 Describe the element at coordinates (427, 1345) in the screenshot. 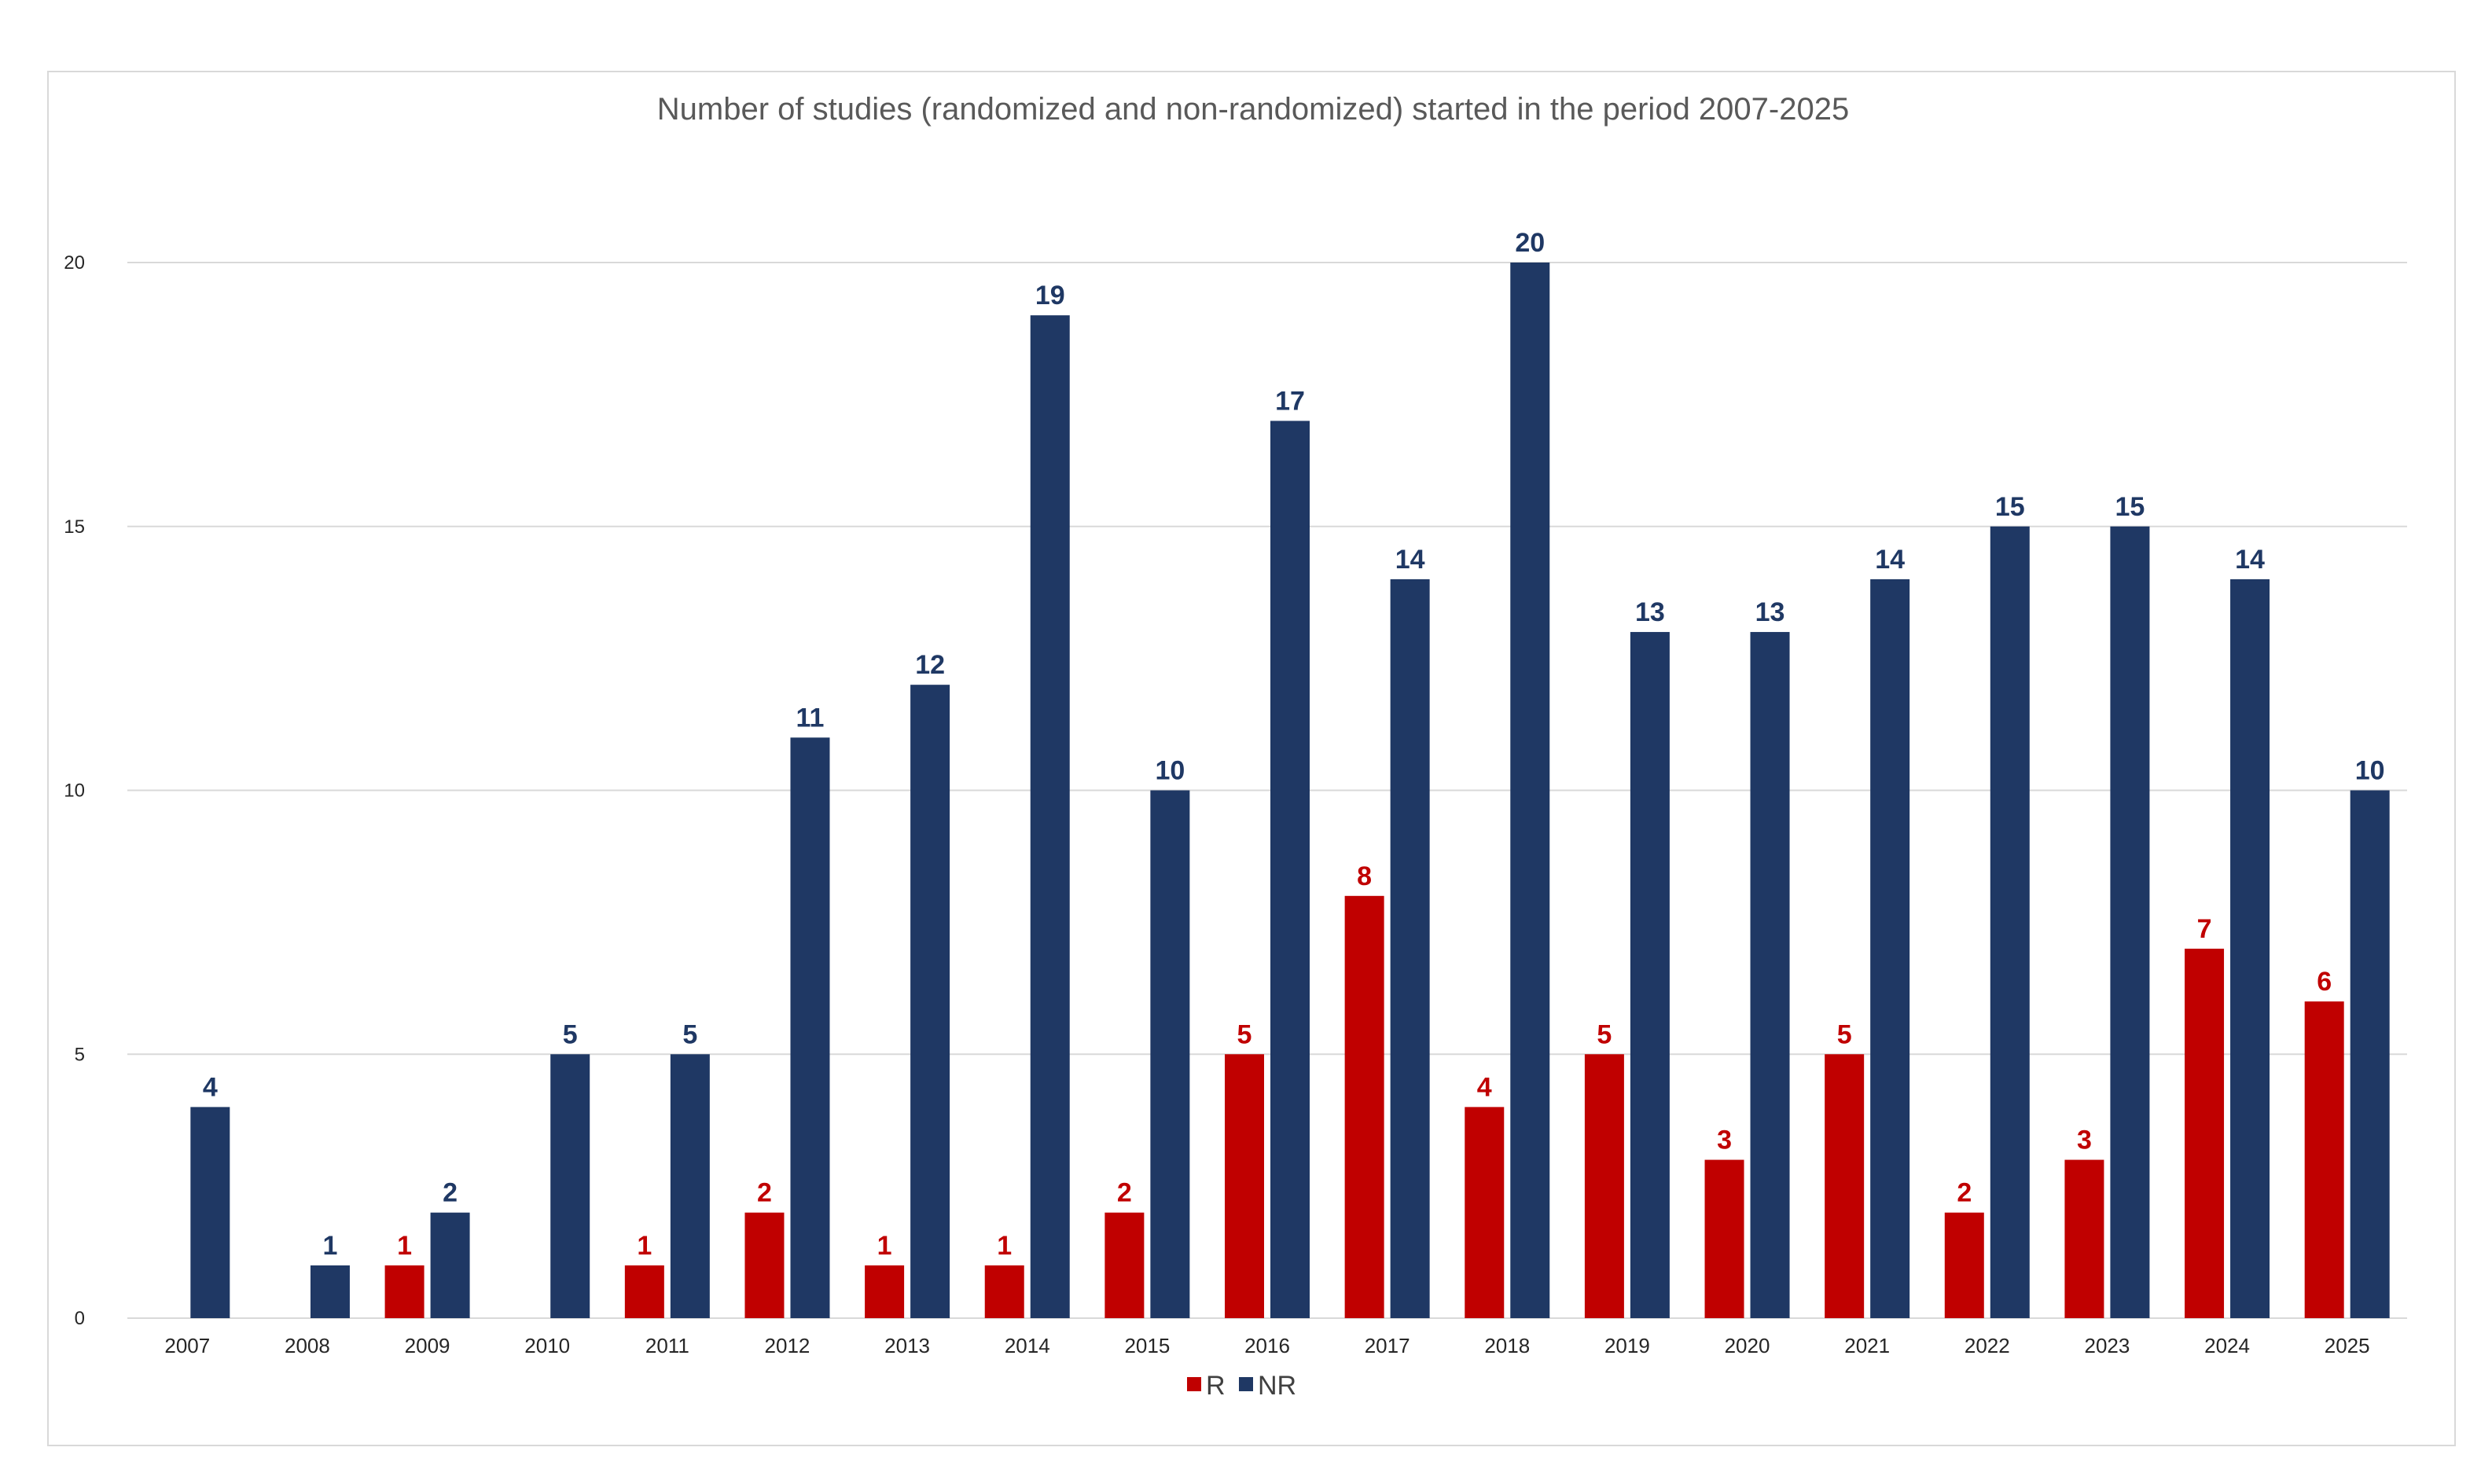

I see `x-tick-label: 2009` at that location.